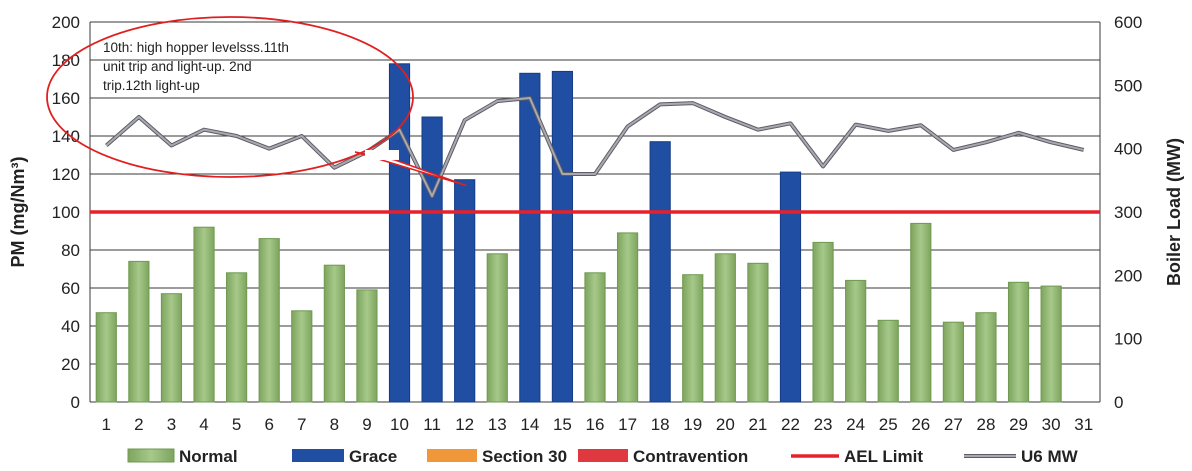  What do you see at coordinates (692, 424) in the screenshot?
I see `x-tick-label: 19` at bounding box center [692, 424].